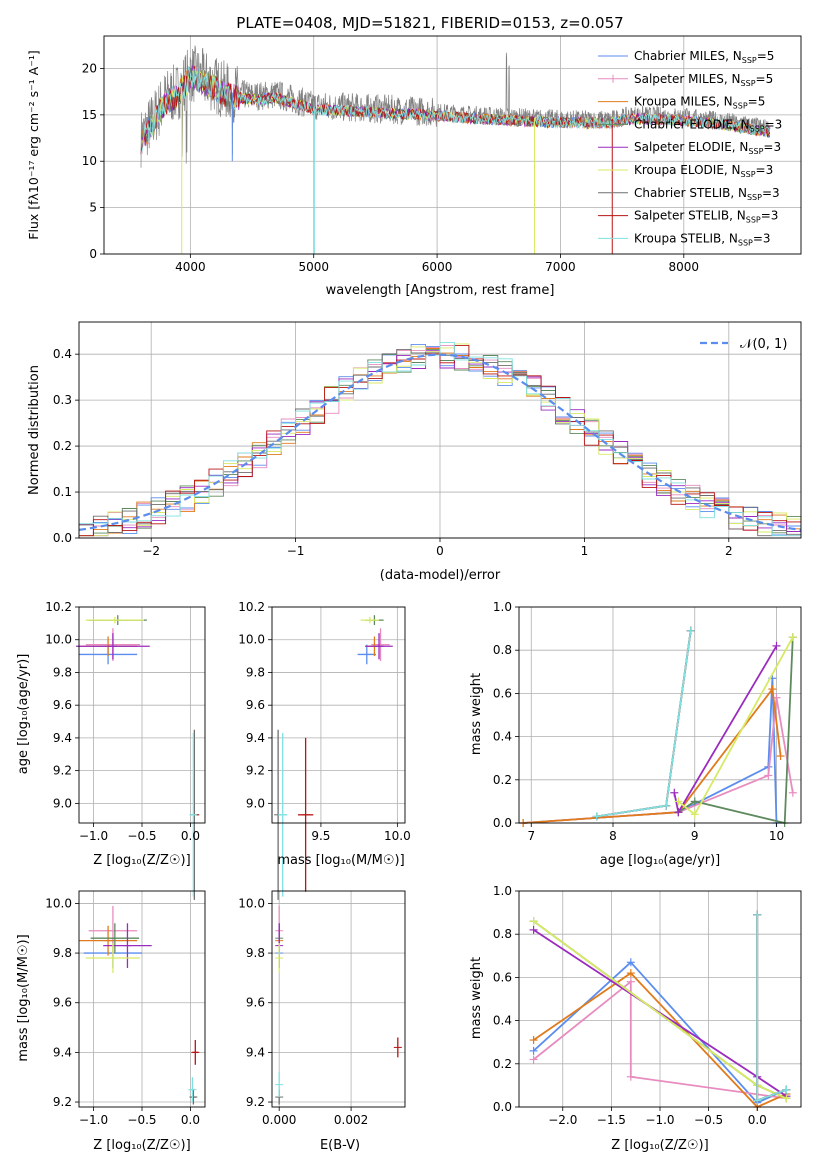  I want to click on x-tick-label: 1, so click(585, 551).